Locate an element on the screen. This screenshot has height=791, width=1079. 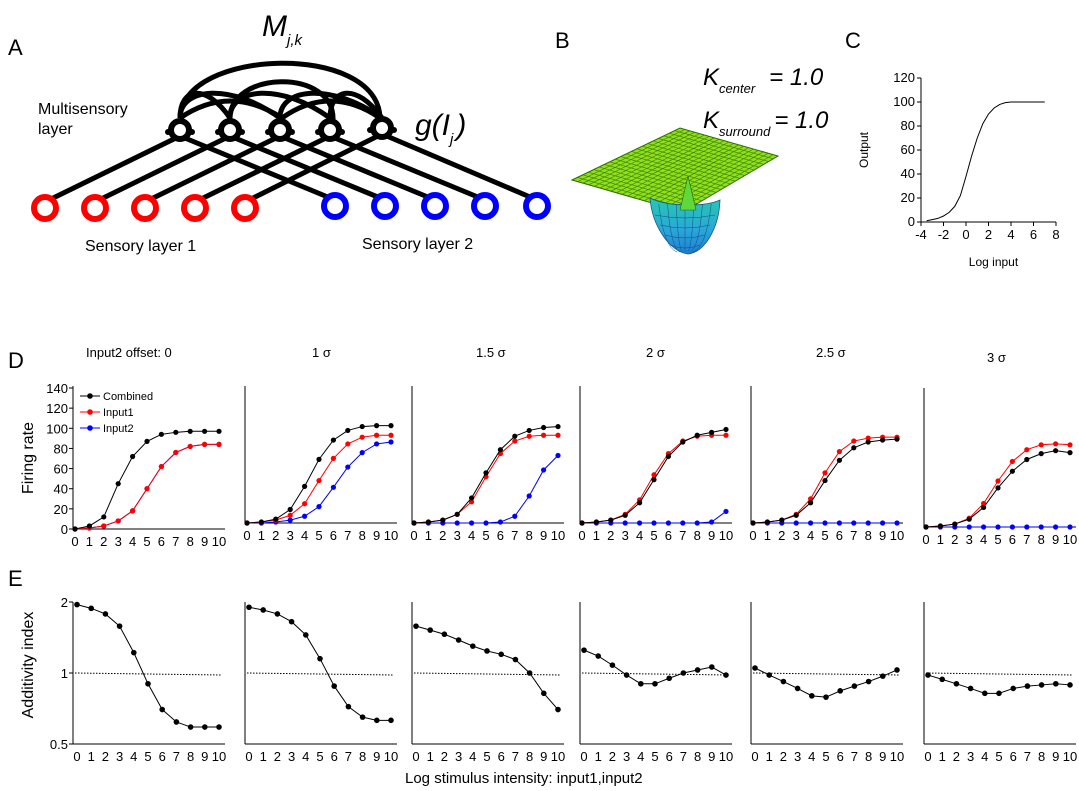
e-x-tick-label: 1 is located at coordinates (598, 756).